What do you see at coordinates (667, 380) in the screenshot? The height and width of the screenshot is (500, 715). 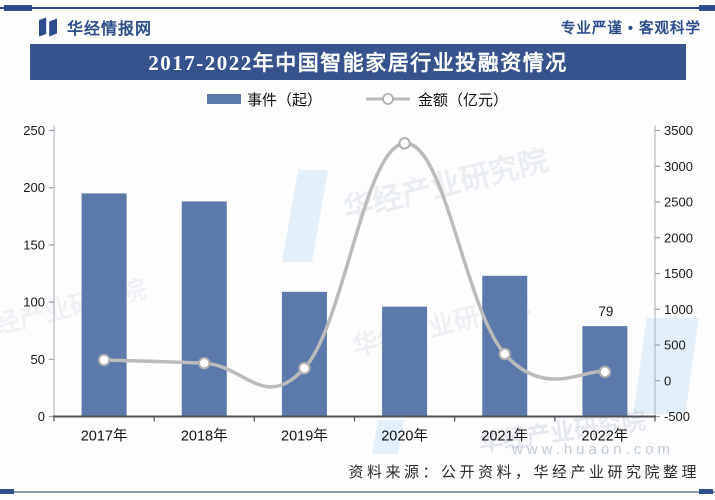 I see `right-axis-label: 0` at bounding box center [667, 380].